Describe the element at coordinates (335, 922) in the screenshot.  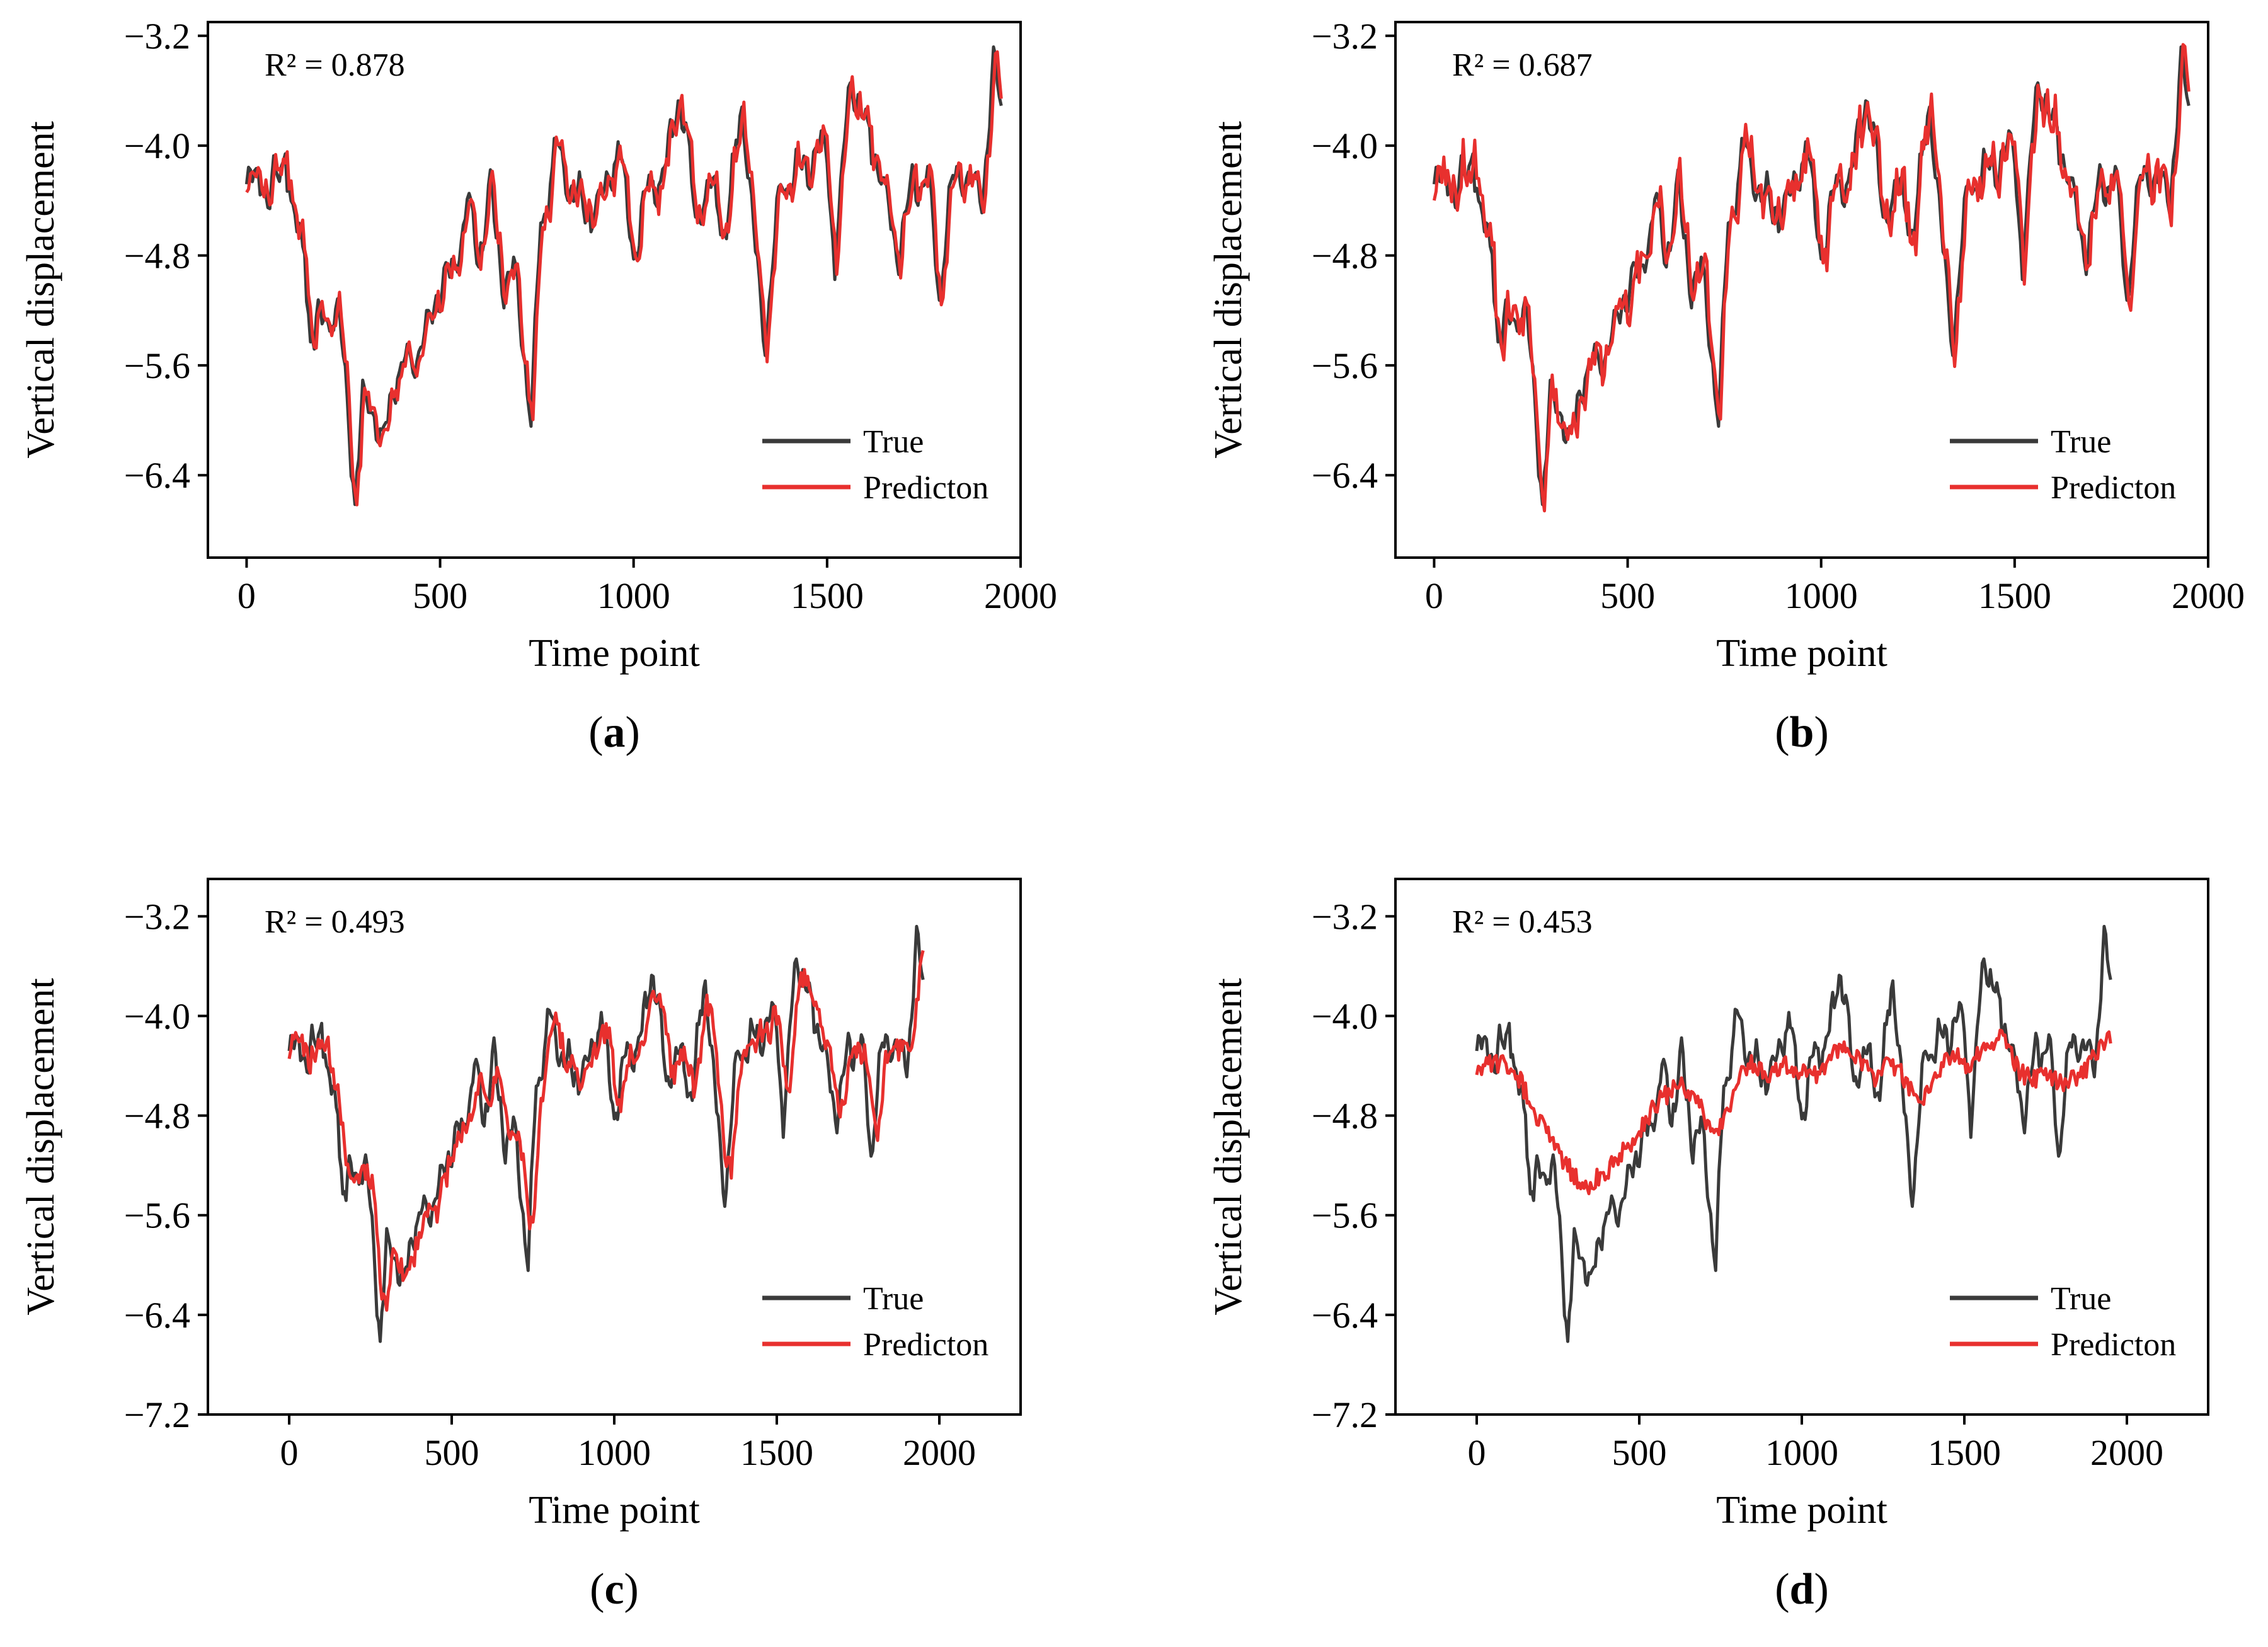
I see `r-squared-annotation: R² = 0.493` at that location.